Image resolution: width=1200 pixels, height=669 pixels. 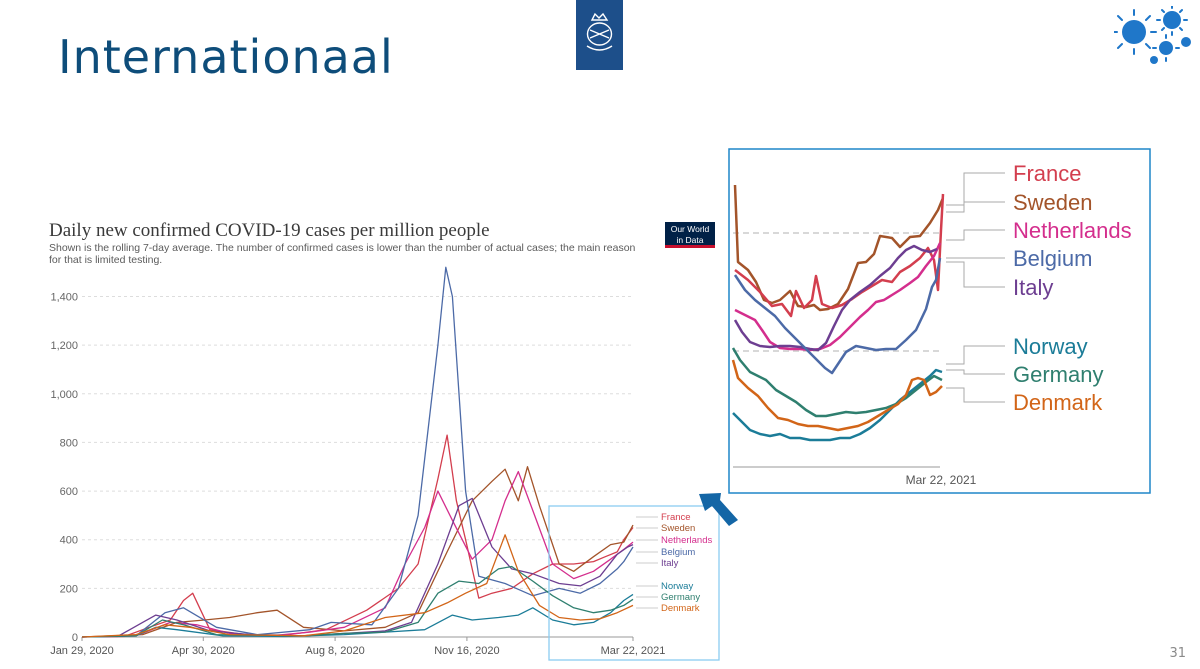 I want to click on inset-legend-label-denmark: Denmark, so click(x=1058, y=402).